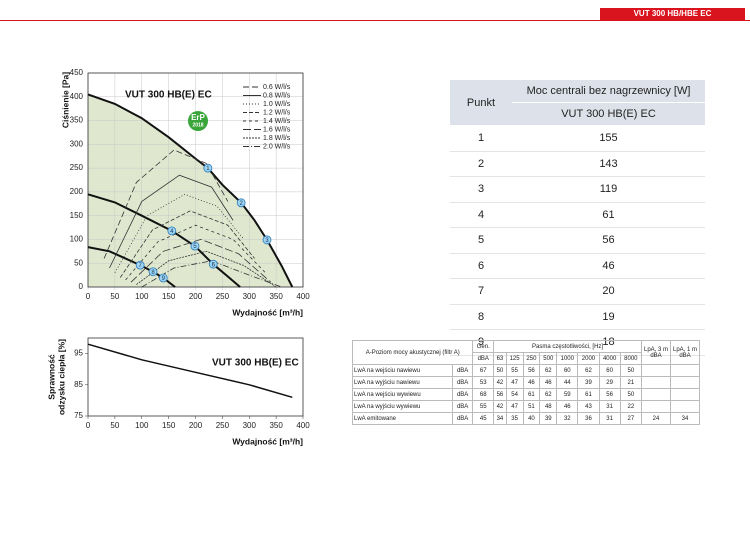 This screenshot has height=553, width=750. Describe the element at coordinates (250, 296) in the screenshot. I see `x-tick-label: 300` at that location.